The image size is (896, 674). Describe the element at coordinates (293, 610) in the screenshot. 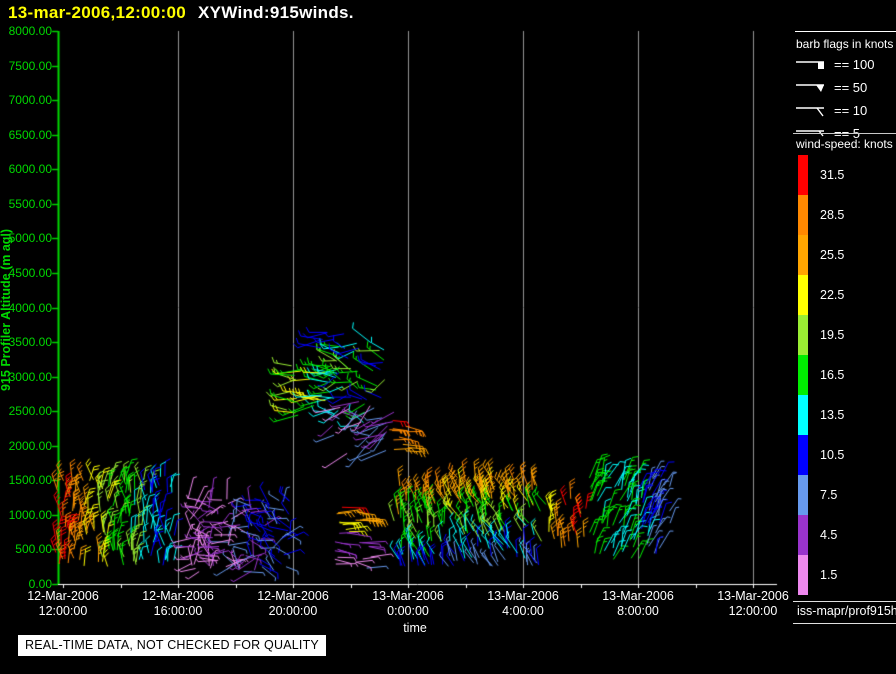

I see `x-tick-time: 20:00:00` at that location.